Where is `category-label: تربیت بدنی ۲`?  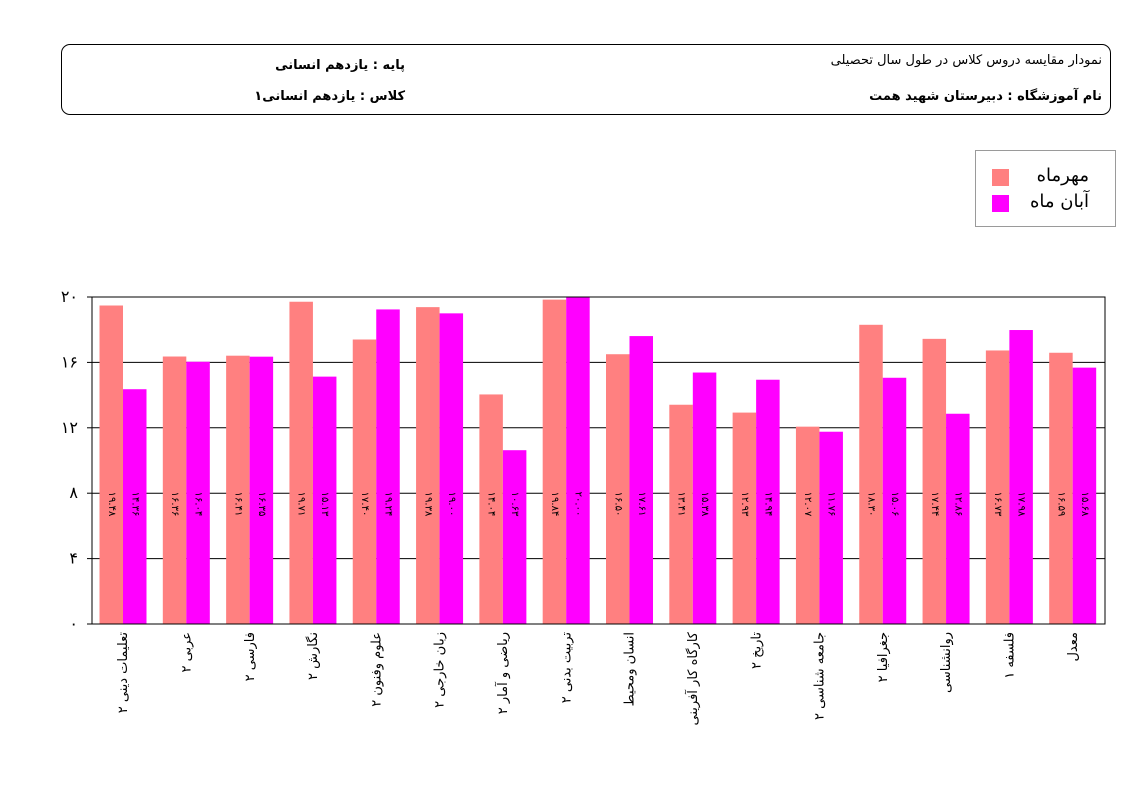 category-label: تربیت بدنی ۲ is located at coordinates (566, 668).